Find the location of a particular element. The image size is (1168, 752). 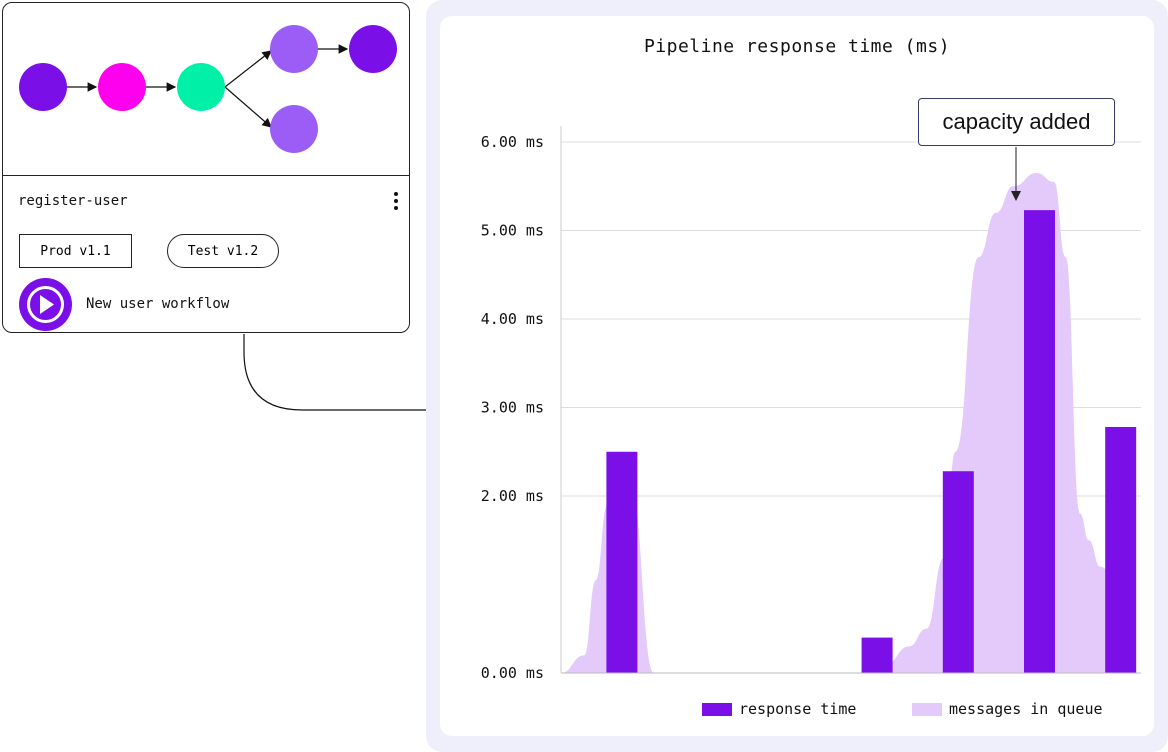

legend-swatch-area is located at coordinates (927, 709).